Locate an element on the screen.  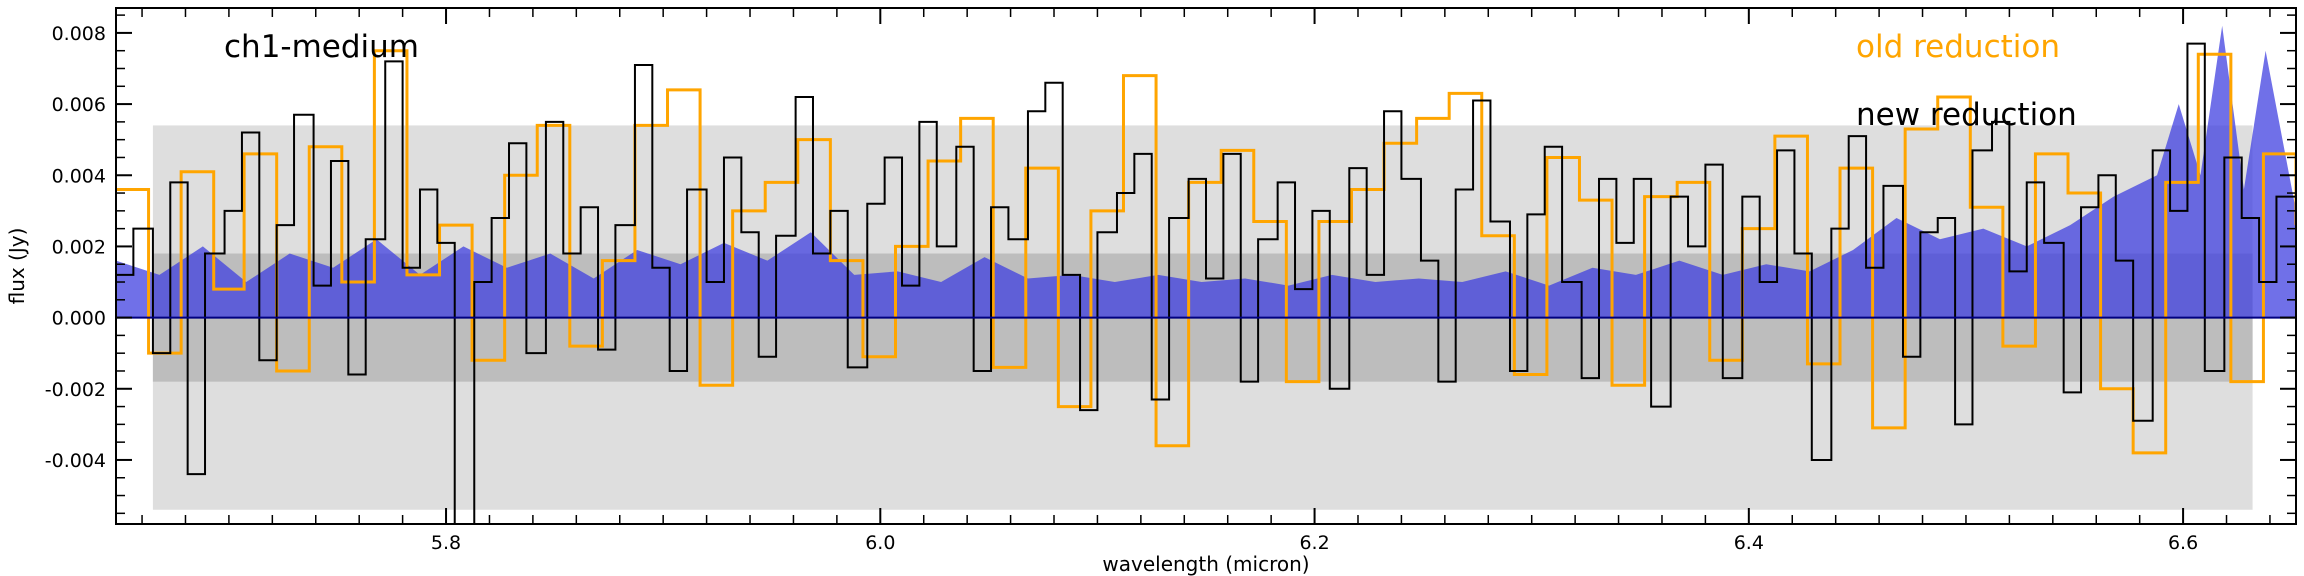
x-tick-label: 6.0 is located at coordinates (880, 543).